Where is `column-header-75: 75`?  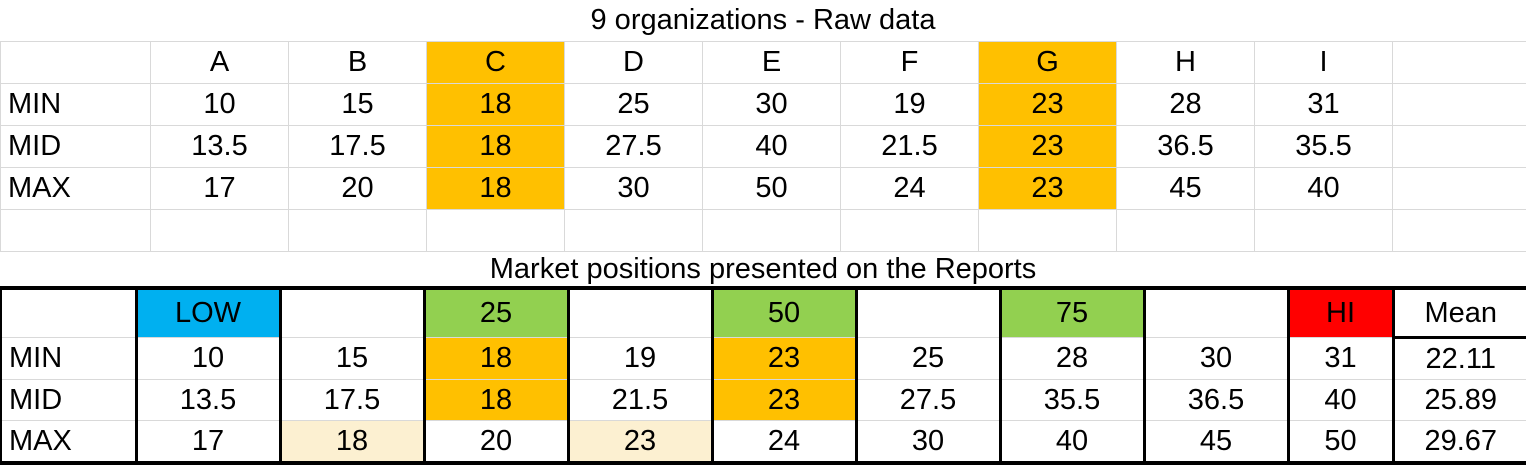 column-header-75: 75 is located at coordinates (1073, 313).